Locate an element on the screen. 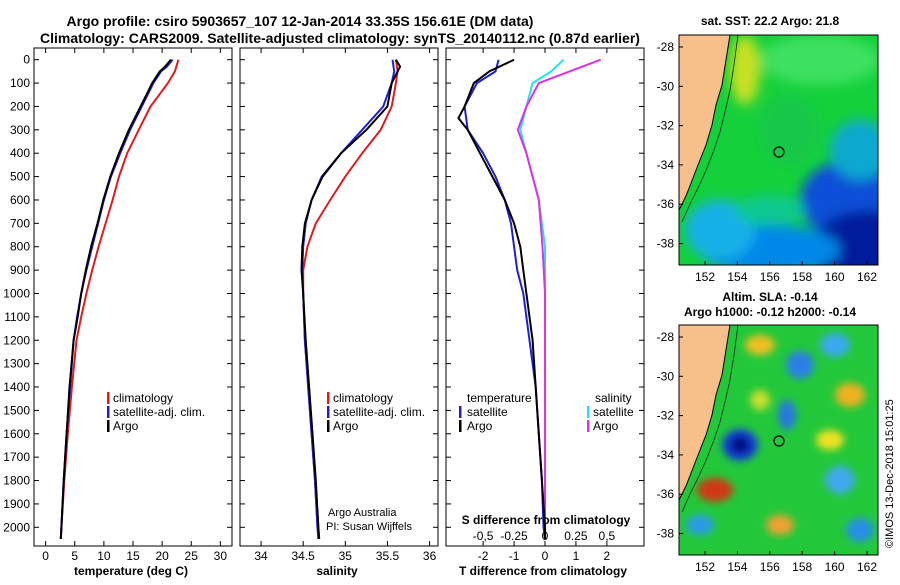 The height and width of the screenshot is (585, 900). coastline-sla is located at coordinates (705, 413).